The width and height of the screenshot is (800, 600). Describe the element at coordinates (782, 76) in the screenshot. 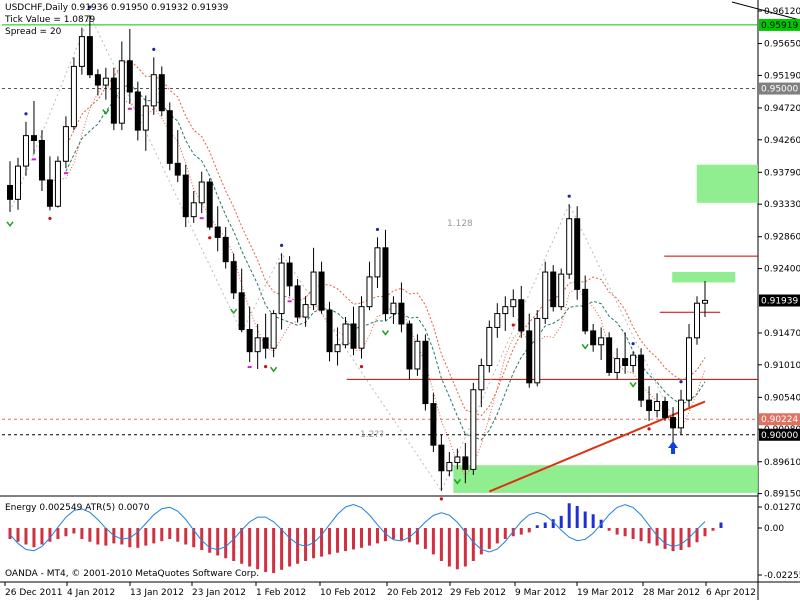

I see `price-tick-label: 0.95190` at that location.